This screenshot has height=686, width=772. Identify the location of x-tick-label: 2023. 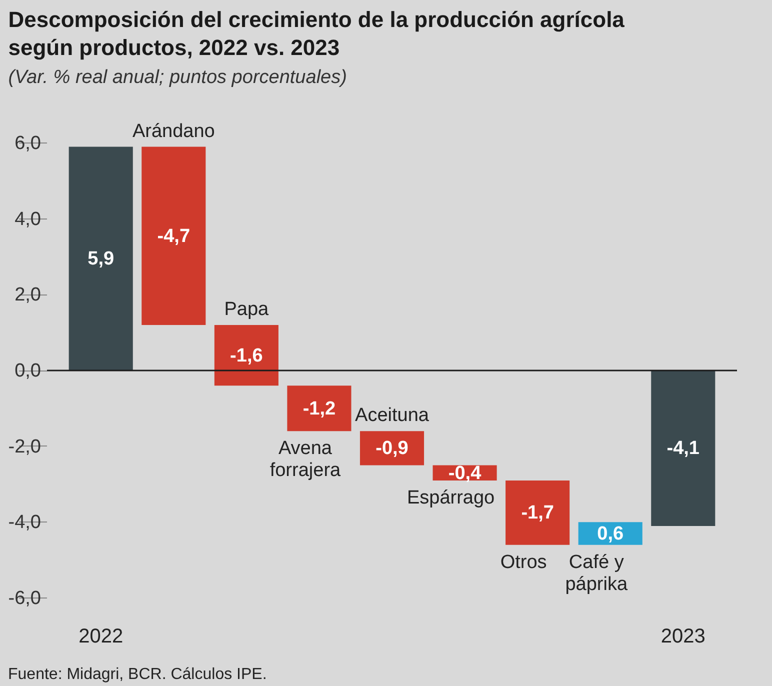
(683, 637).